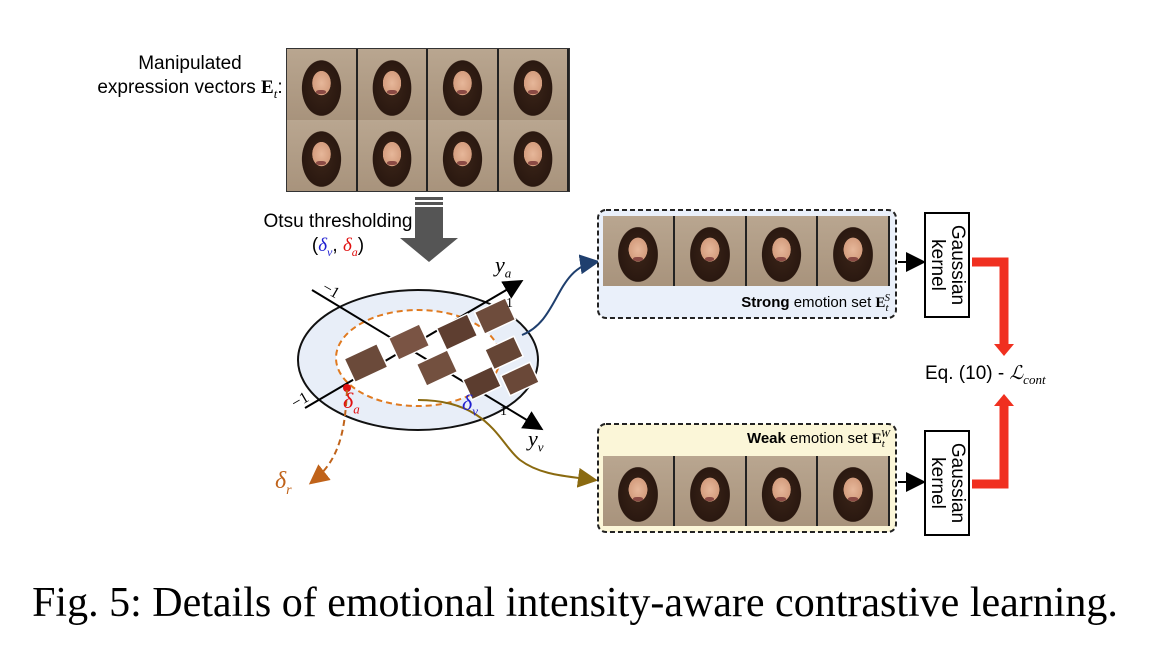  I want to click on ya-axis-label: ya, so click(503, 266).